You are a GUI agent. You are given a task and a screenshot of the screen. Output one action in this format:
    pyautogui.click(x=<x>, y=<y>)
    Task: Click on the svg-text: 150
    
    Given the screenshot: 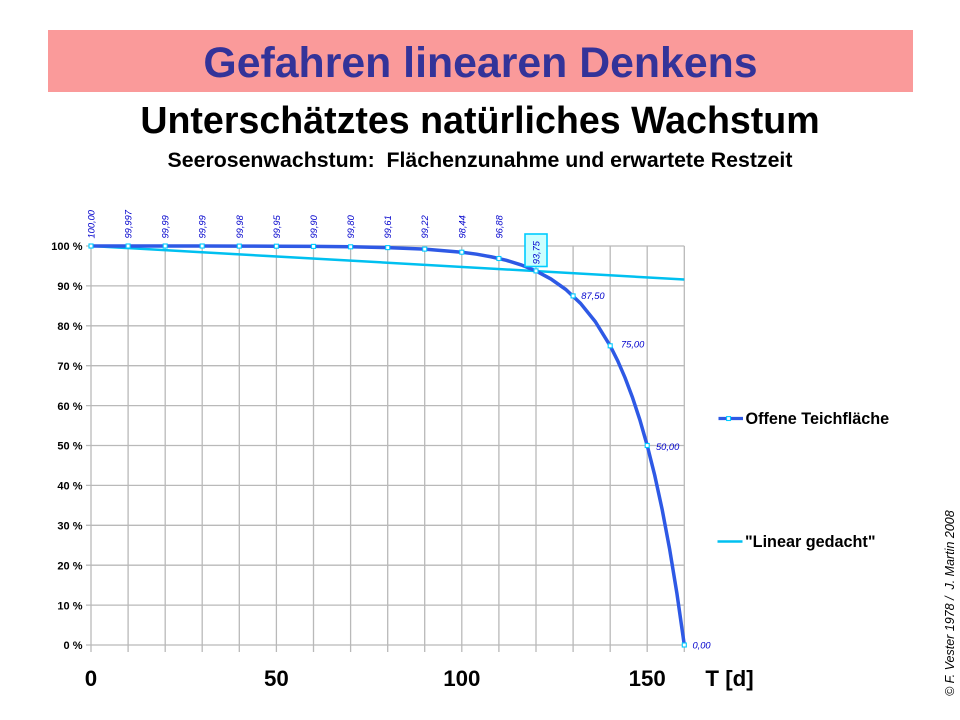 What is the action you would take?
    pyautogui.click(x=647, y=678)
    